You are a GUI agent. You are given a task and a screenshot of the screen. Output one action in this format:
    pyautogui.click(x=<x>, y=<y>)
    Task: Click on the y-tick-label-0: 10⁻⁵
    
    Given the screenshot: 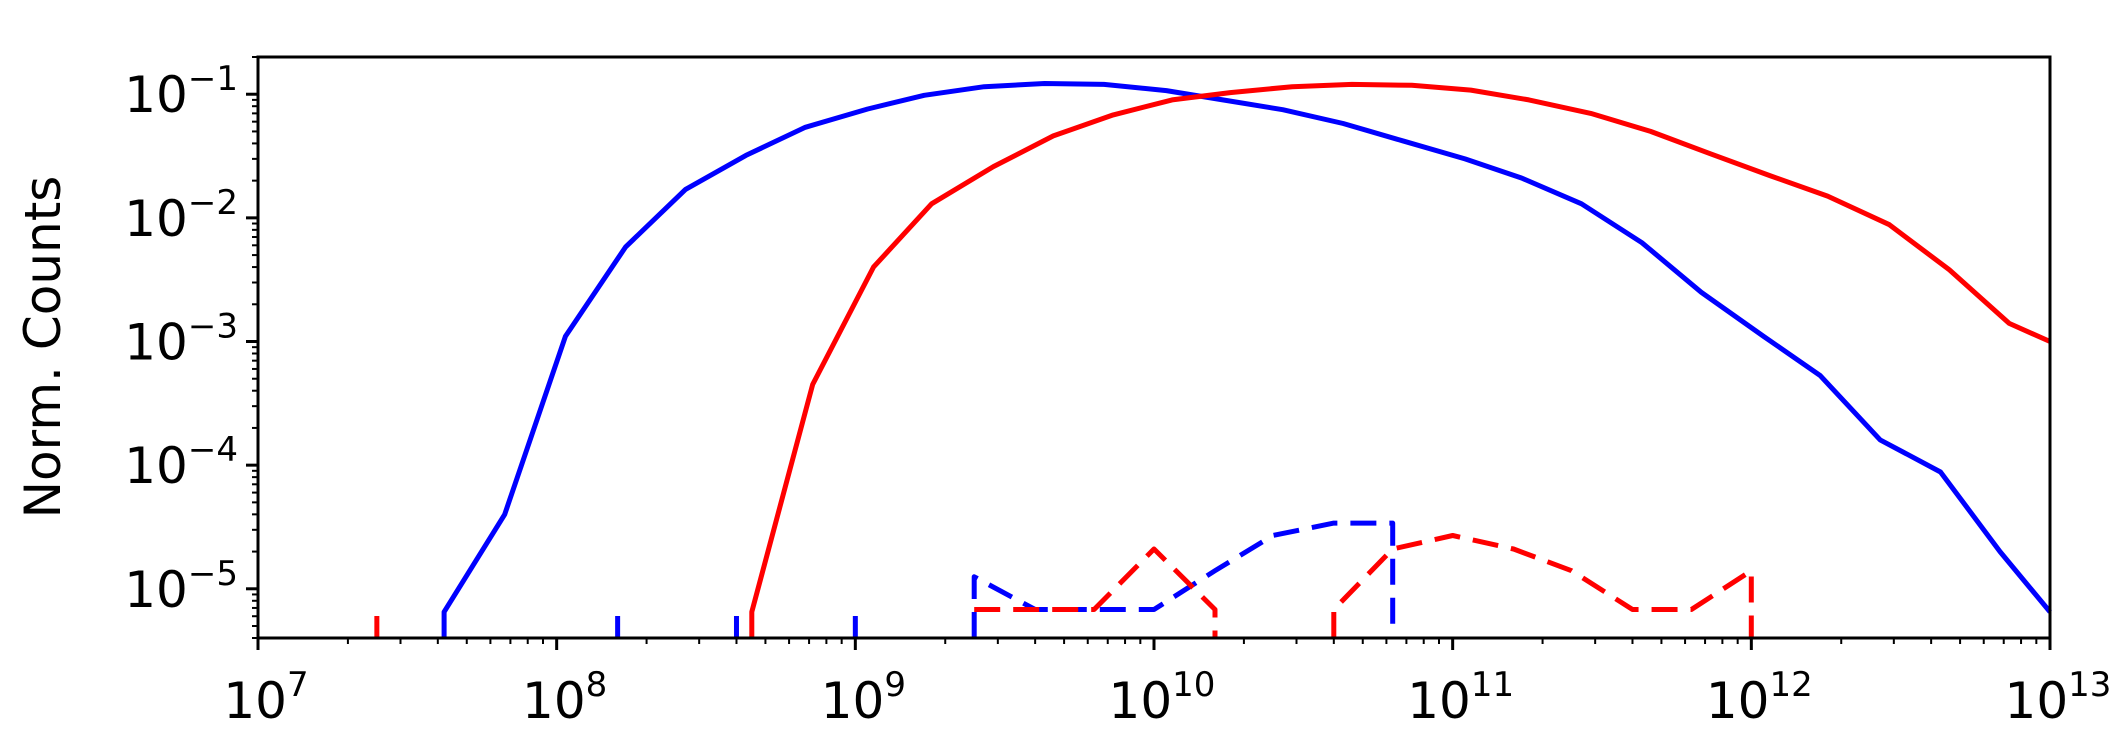 What is the action you would take?
    pyautogui.click(x=181, y=586)
    